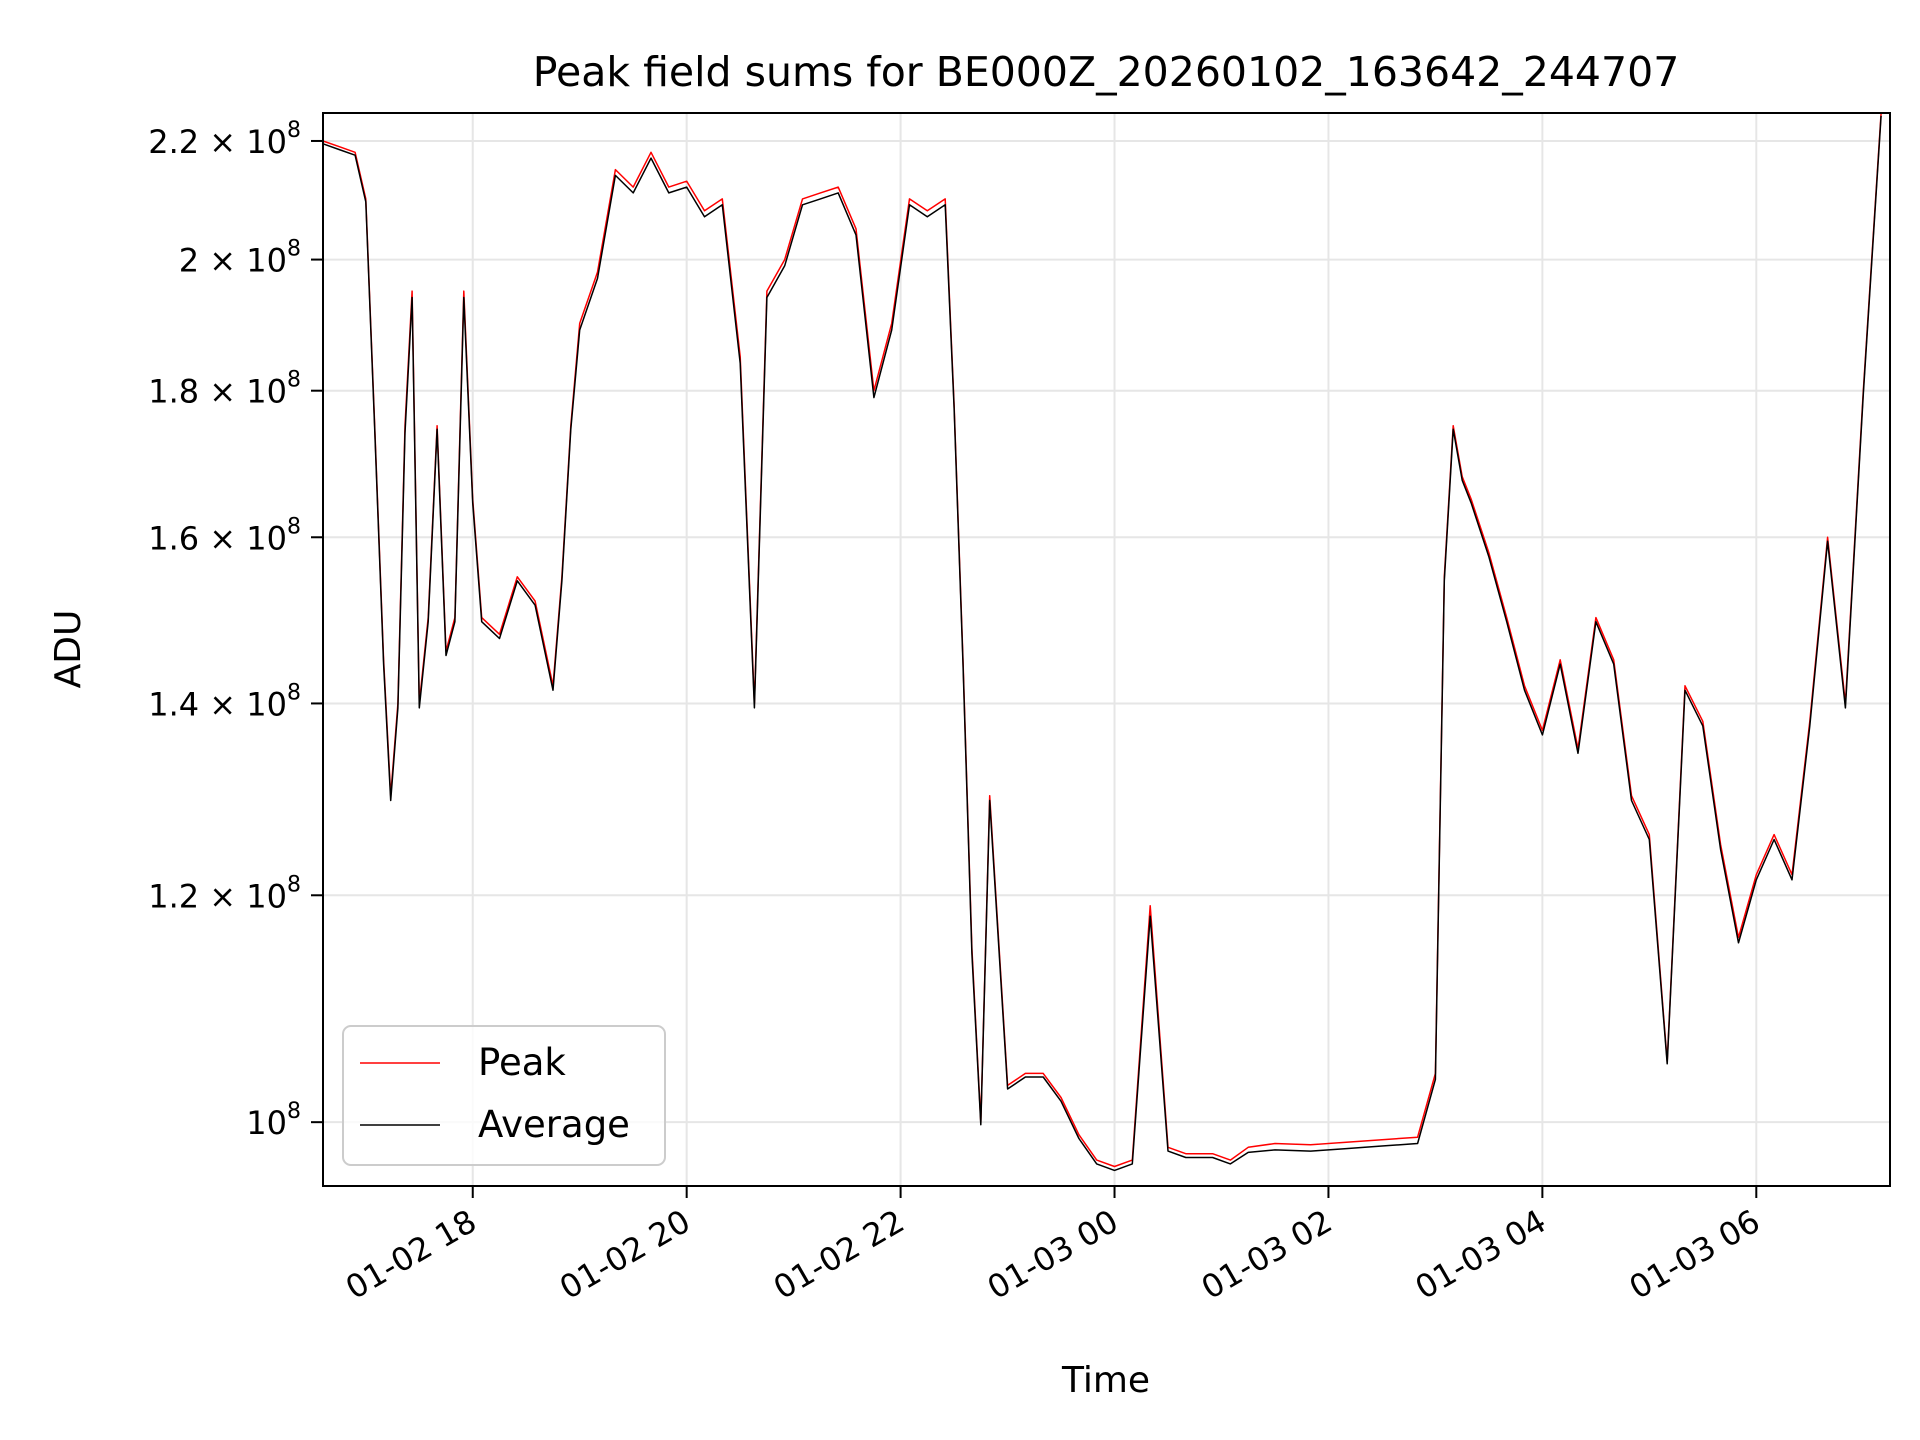  I want to click on y-tick-label: 108, so click(273, 1120).